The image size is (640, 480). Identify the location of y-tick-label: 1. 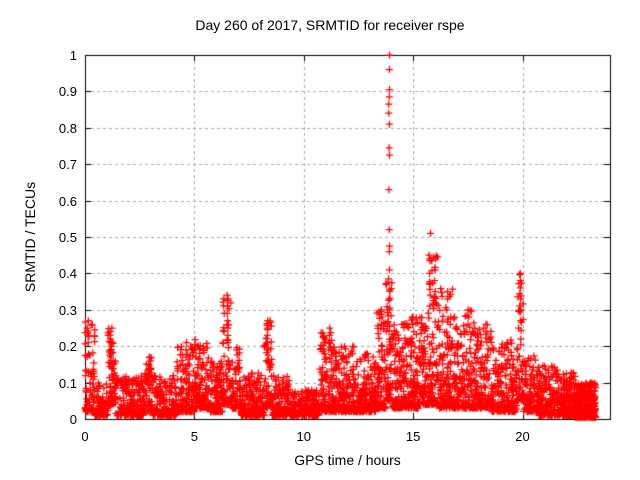
(73, 55).